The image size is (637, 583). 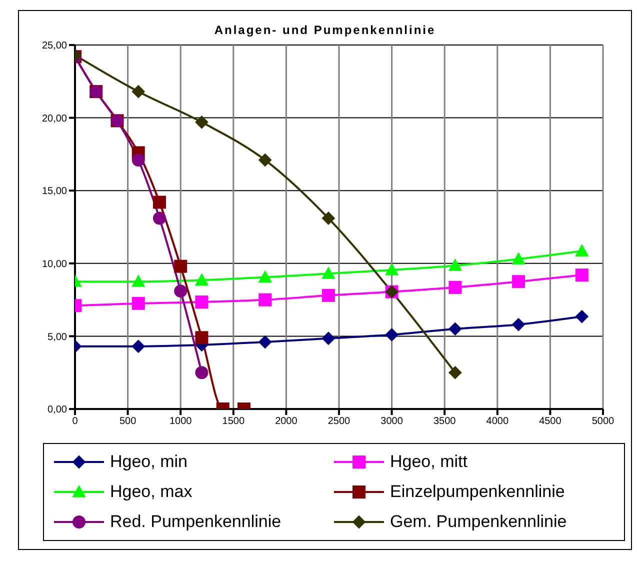 What do you see at coordinates (603, 422) in the screenshot?
I see `x-tick-label: 5000` at bounding box center [603, 422].